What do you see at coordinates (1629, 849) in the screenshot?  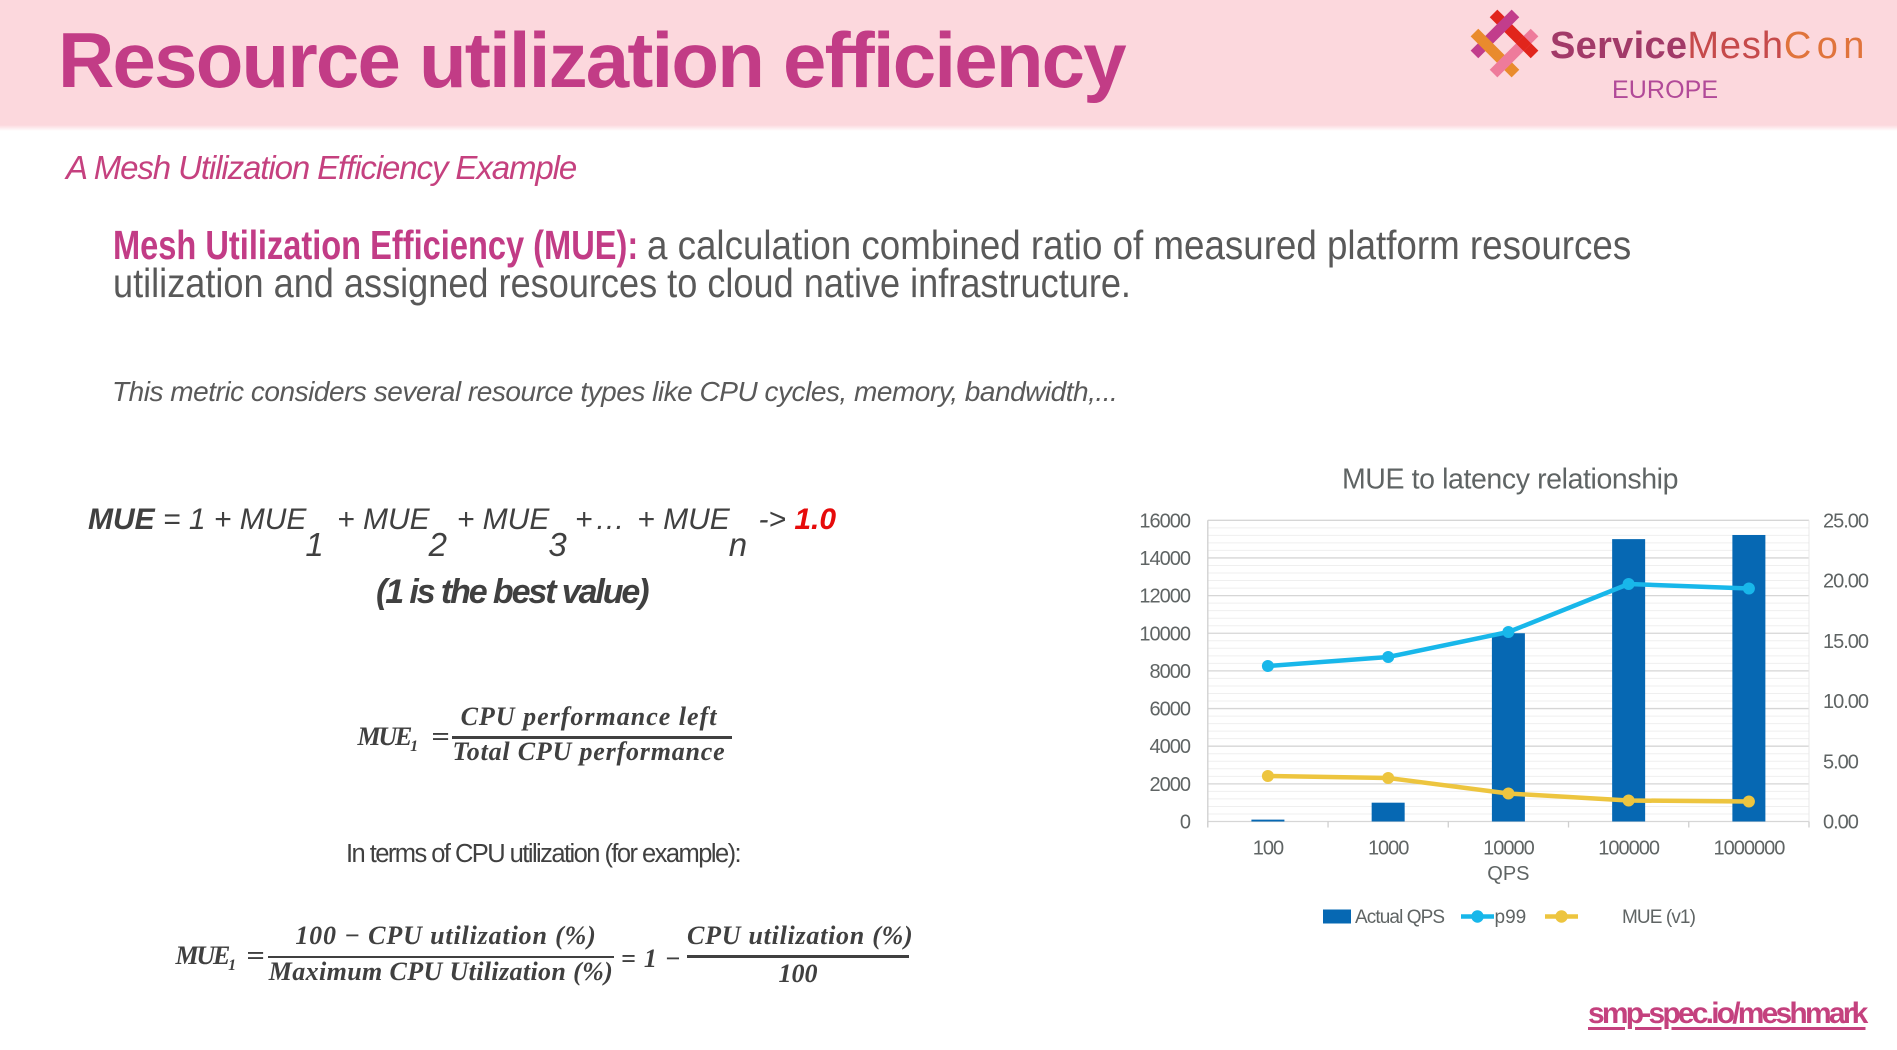 I see `svg-text: 100000` at bounding box center [1629, 849].